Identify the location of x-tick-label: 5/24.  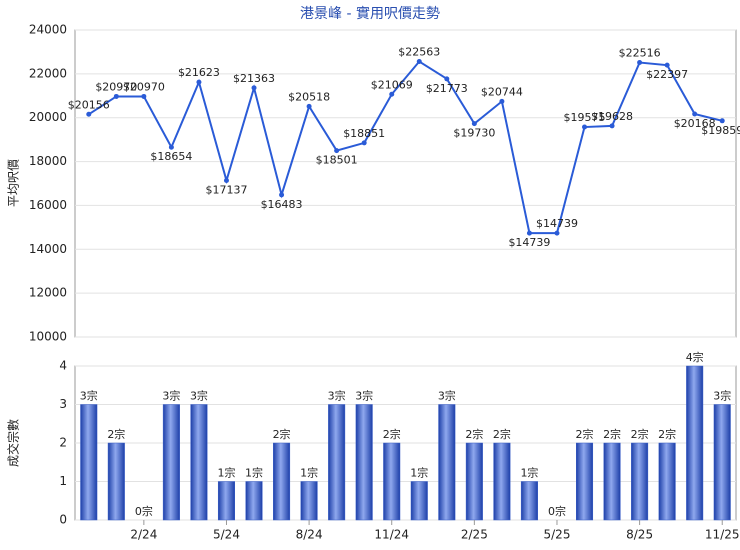
(226, 535).